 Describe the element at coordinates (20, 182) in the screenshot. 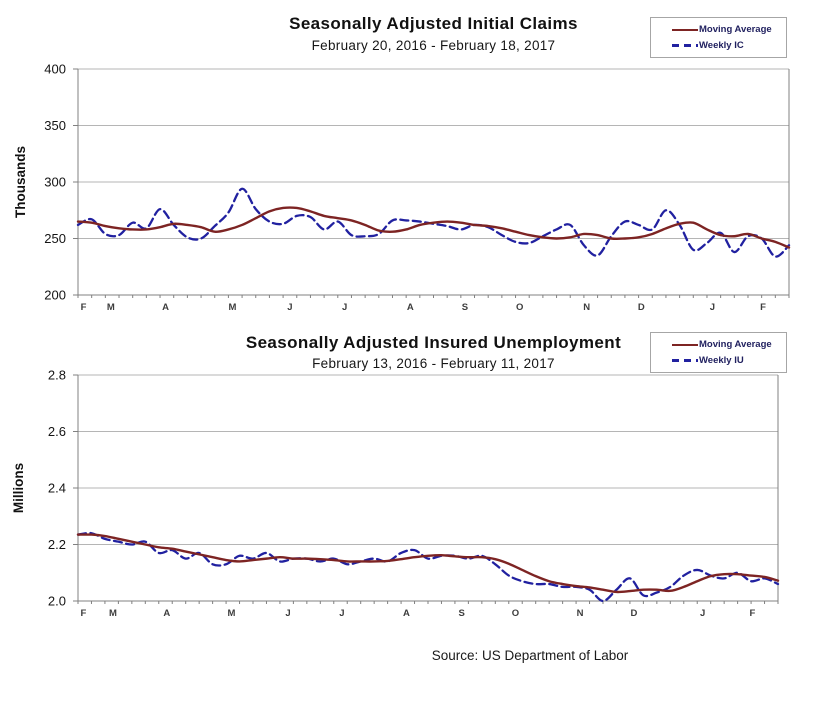

I see `initial-claims-y-axis-label: Thousands` at that location.